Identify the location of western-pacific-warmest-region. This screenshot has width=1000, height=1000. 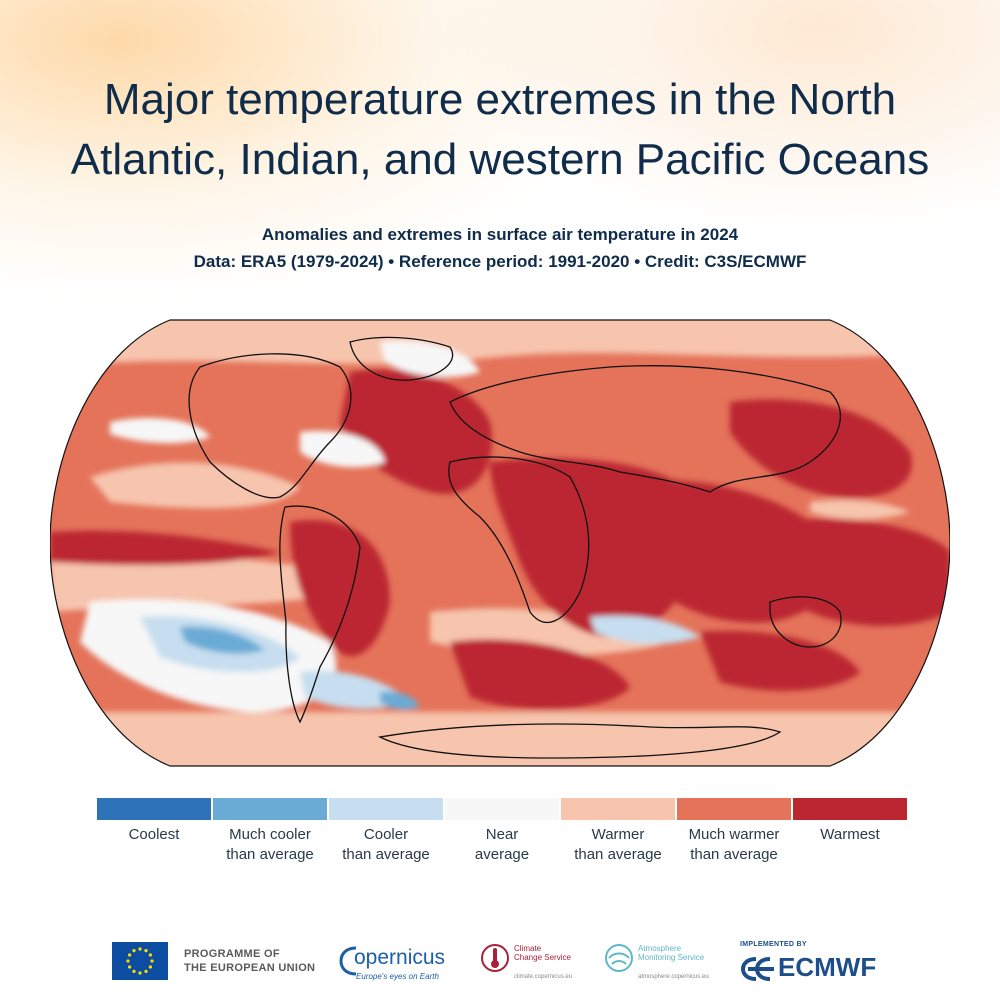
(860, 572).